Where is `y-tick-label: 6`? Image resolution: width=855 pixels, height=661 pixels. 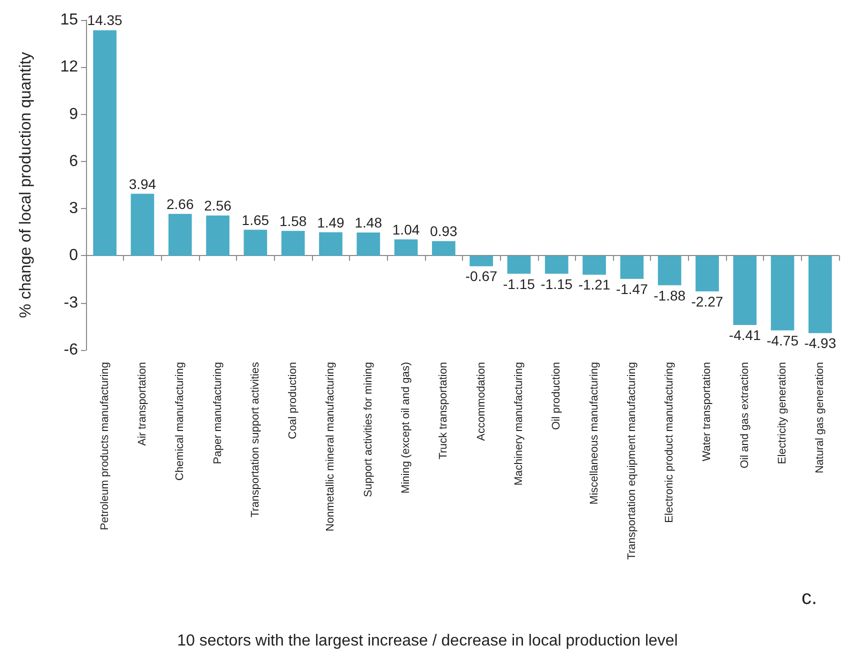
y-tick-label: 6 is located at coordinates (73, 161).